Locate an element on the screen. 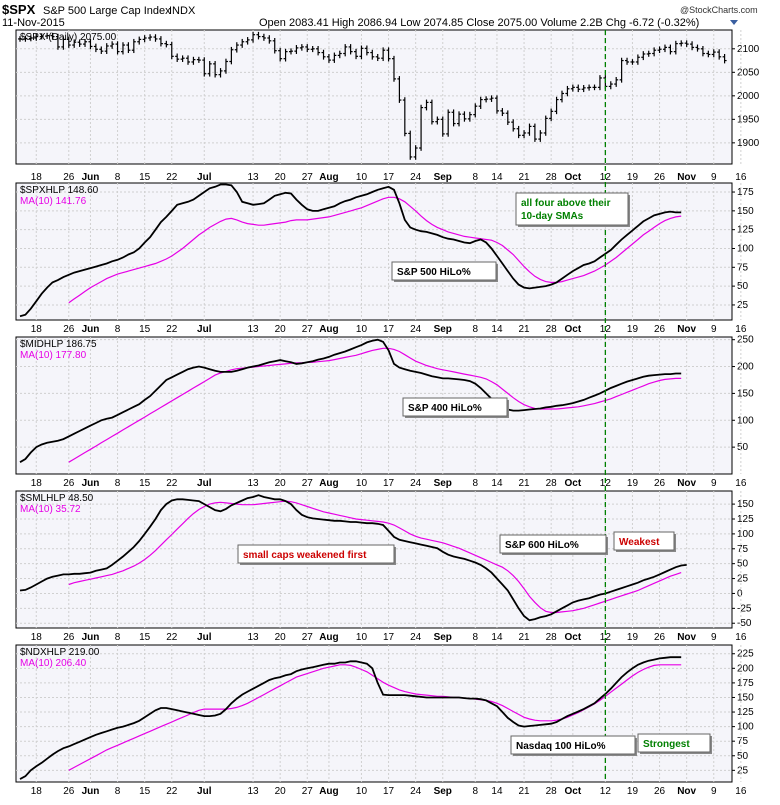 Image resolution: width=780 pixels, height=805 pixels. annotation-text: S&P 400 HiLo% is located at coordinates (445, 408).